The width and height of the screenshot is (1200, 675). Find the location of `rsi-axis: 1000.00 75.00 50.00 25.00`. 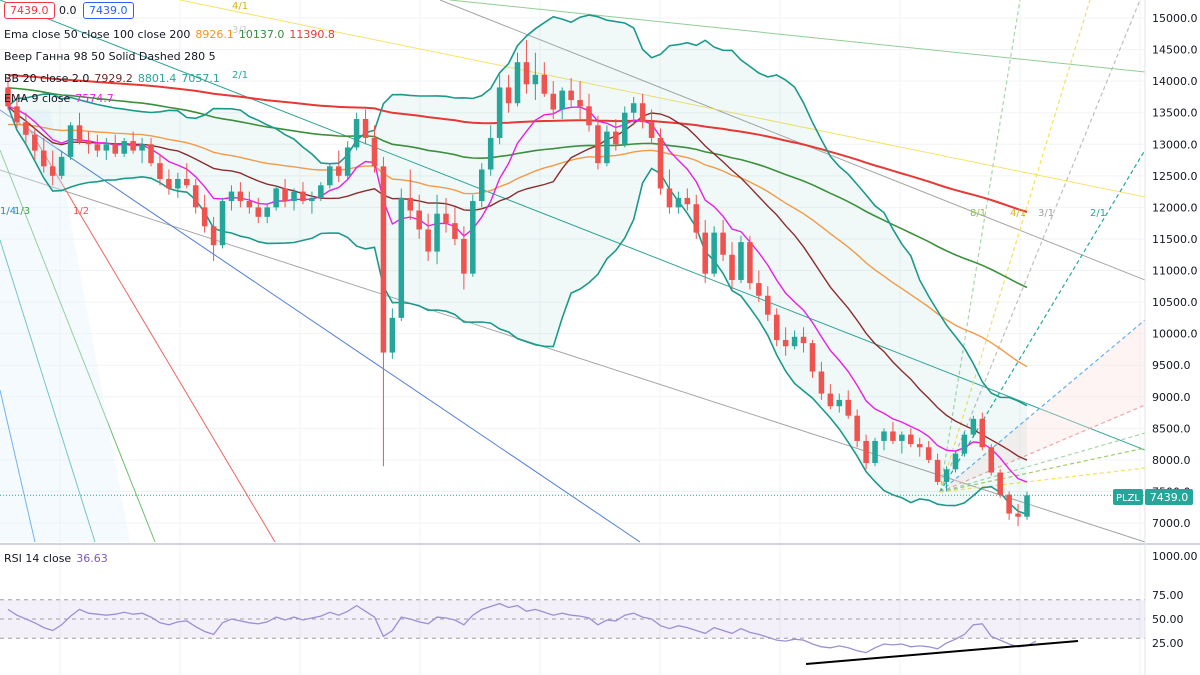

rsi-axis: 1000.00 75.00 50.00 25.00 is located at coordinates (1175, 600).